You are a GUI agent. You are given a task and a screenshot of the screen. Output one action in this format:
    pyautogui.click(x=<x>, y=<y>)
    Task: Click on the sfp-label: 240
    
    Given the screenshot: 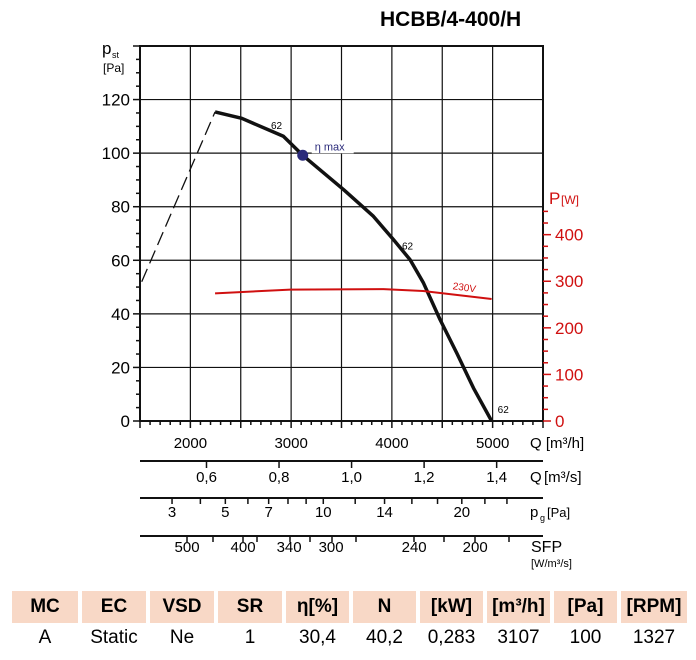 What is the action you would take?
    pyautogui.click(x=414, y=547)
    